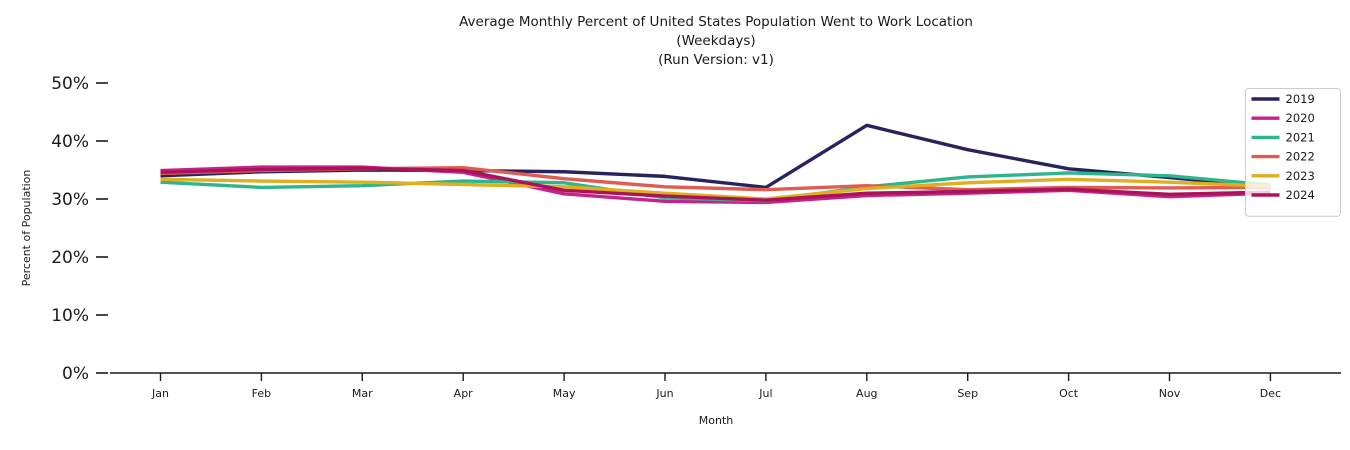 This screenshot has height=450, width=1350. Describe the element at coordinates (26, 228) in the screenshot. I see `y-axis-title: Percent of Population` at that location.